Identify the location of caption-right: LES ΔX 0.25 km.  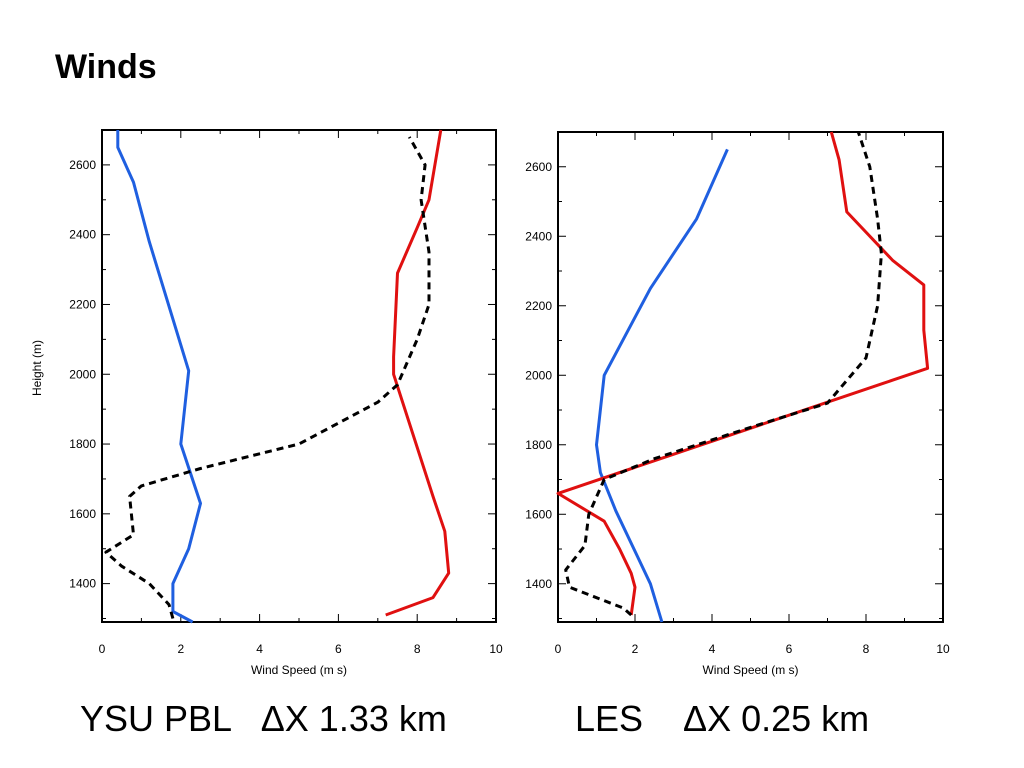
(722, 718).